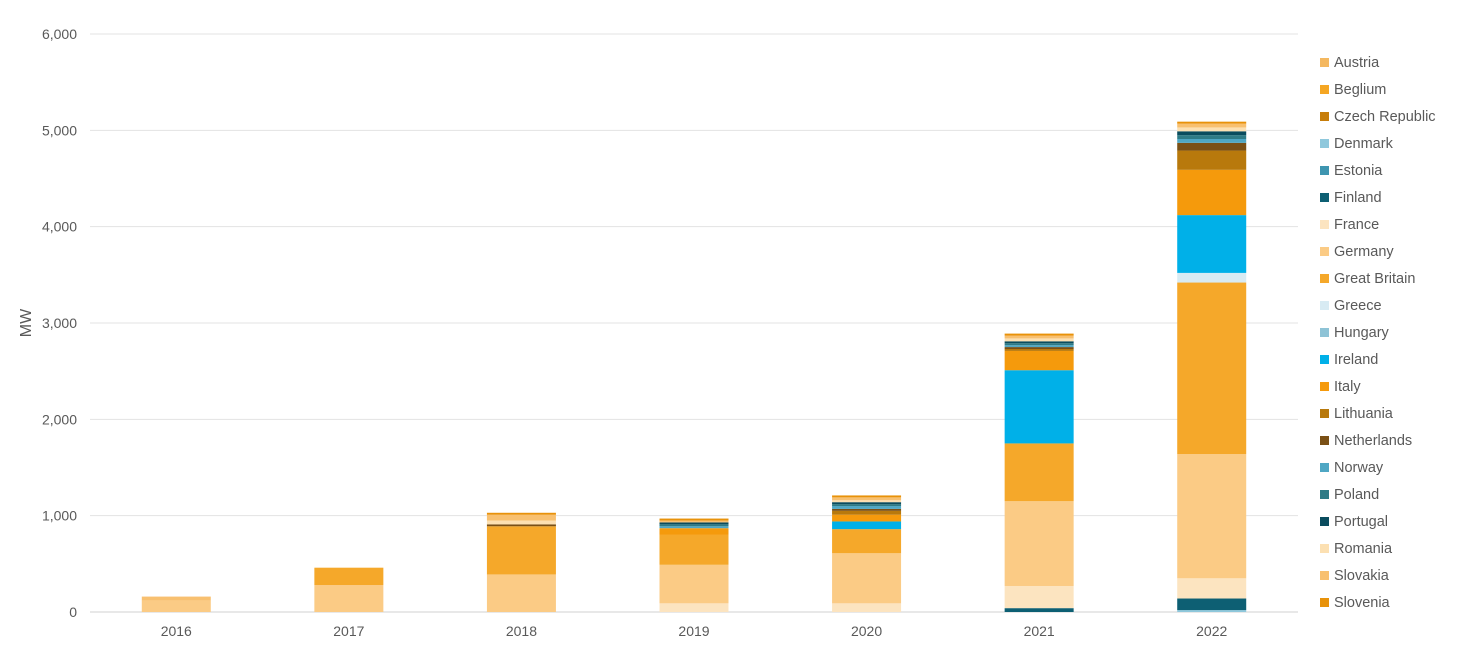 Image resolution: width=1458 pixels, height=658 pixels. I want to click on bar-segment-2021-norway, so click(1039, 346).